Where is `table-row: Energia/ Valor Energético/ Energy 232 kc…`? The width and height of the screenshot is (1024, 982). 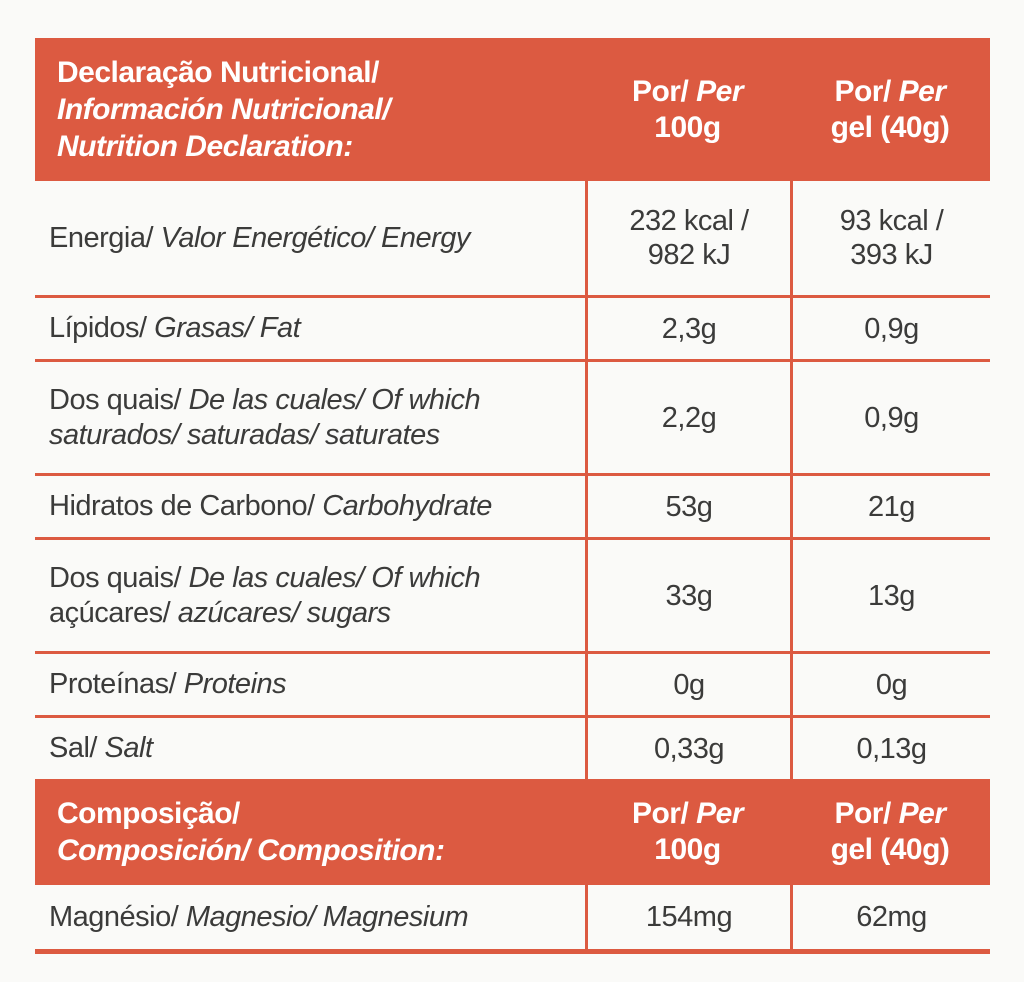 table-row: Energia/ Valor Energético/ Energy 232 kc… is located at coordinates (512, 238).